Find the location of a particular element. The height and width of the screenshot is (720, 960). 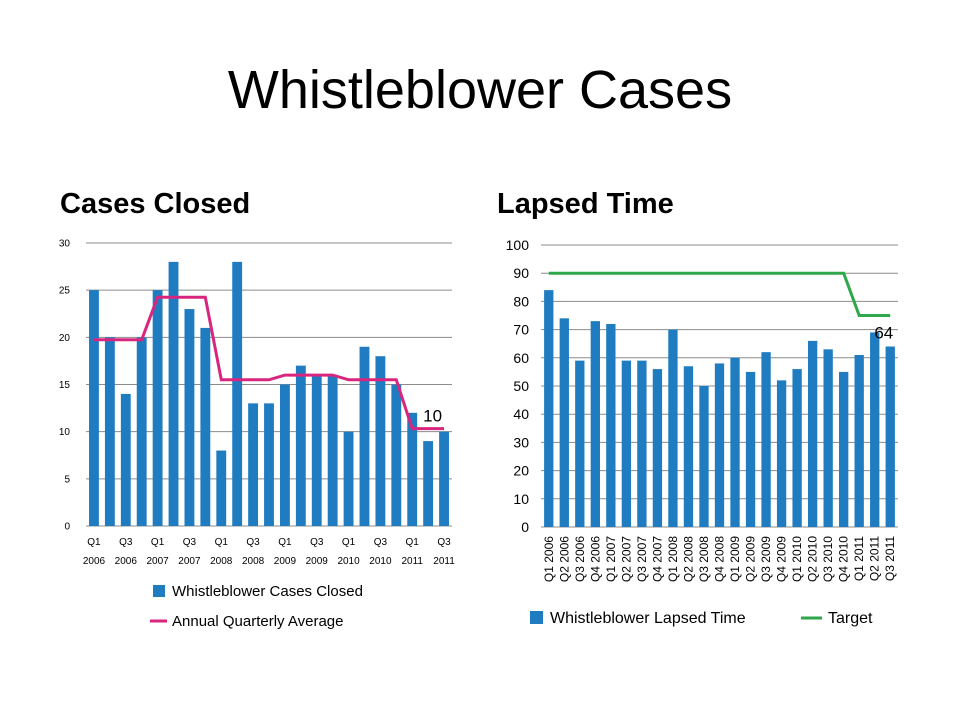

lapsed-time-heading: Lapsed Time is located at coordinates (585, 204).